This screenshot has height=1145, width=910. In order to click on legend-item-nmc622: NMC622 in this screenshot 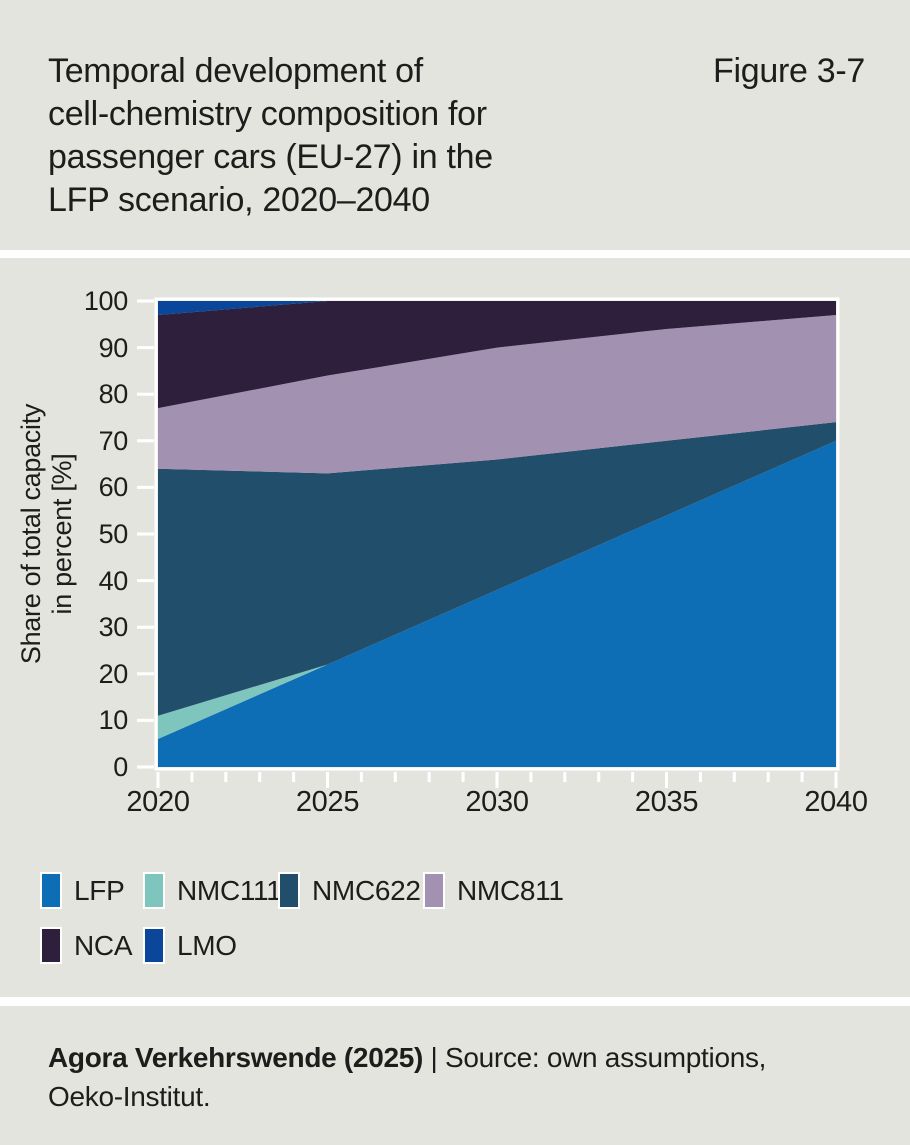, I will do `click(349, 890)`.